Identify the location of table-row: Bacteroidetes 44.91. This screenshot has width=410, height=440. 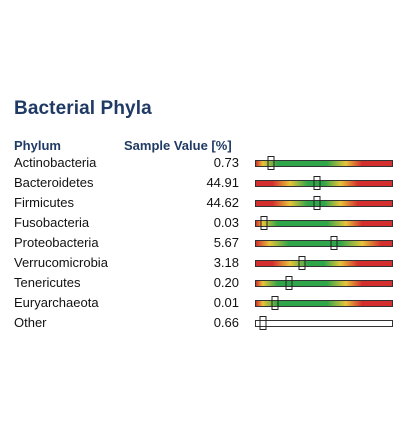
(205, 183).